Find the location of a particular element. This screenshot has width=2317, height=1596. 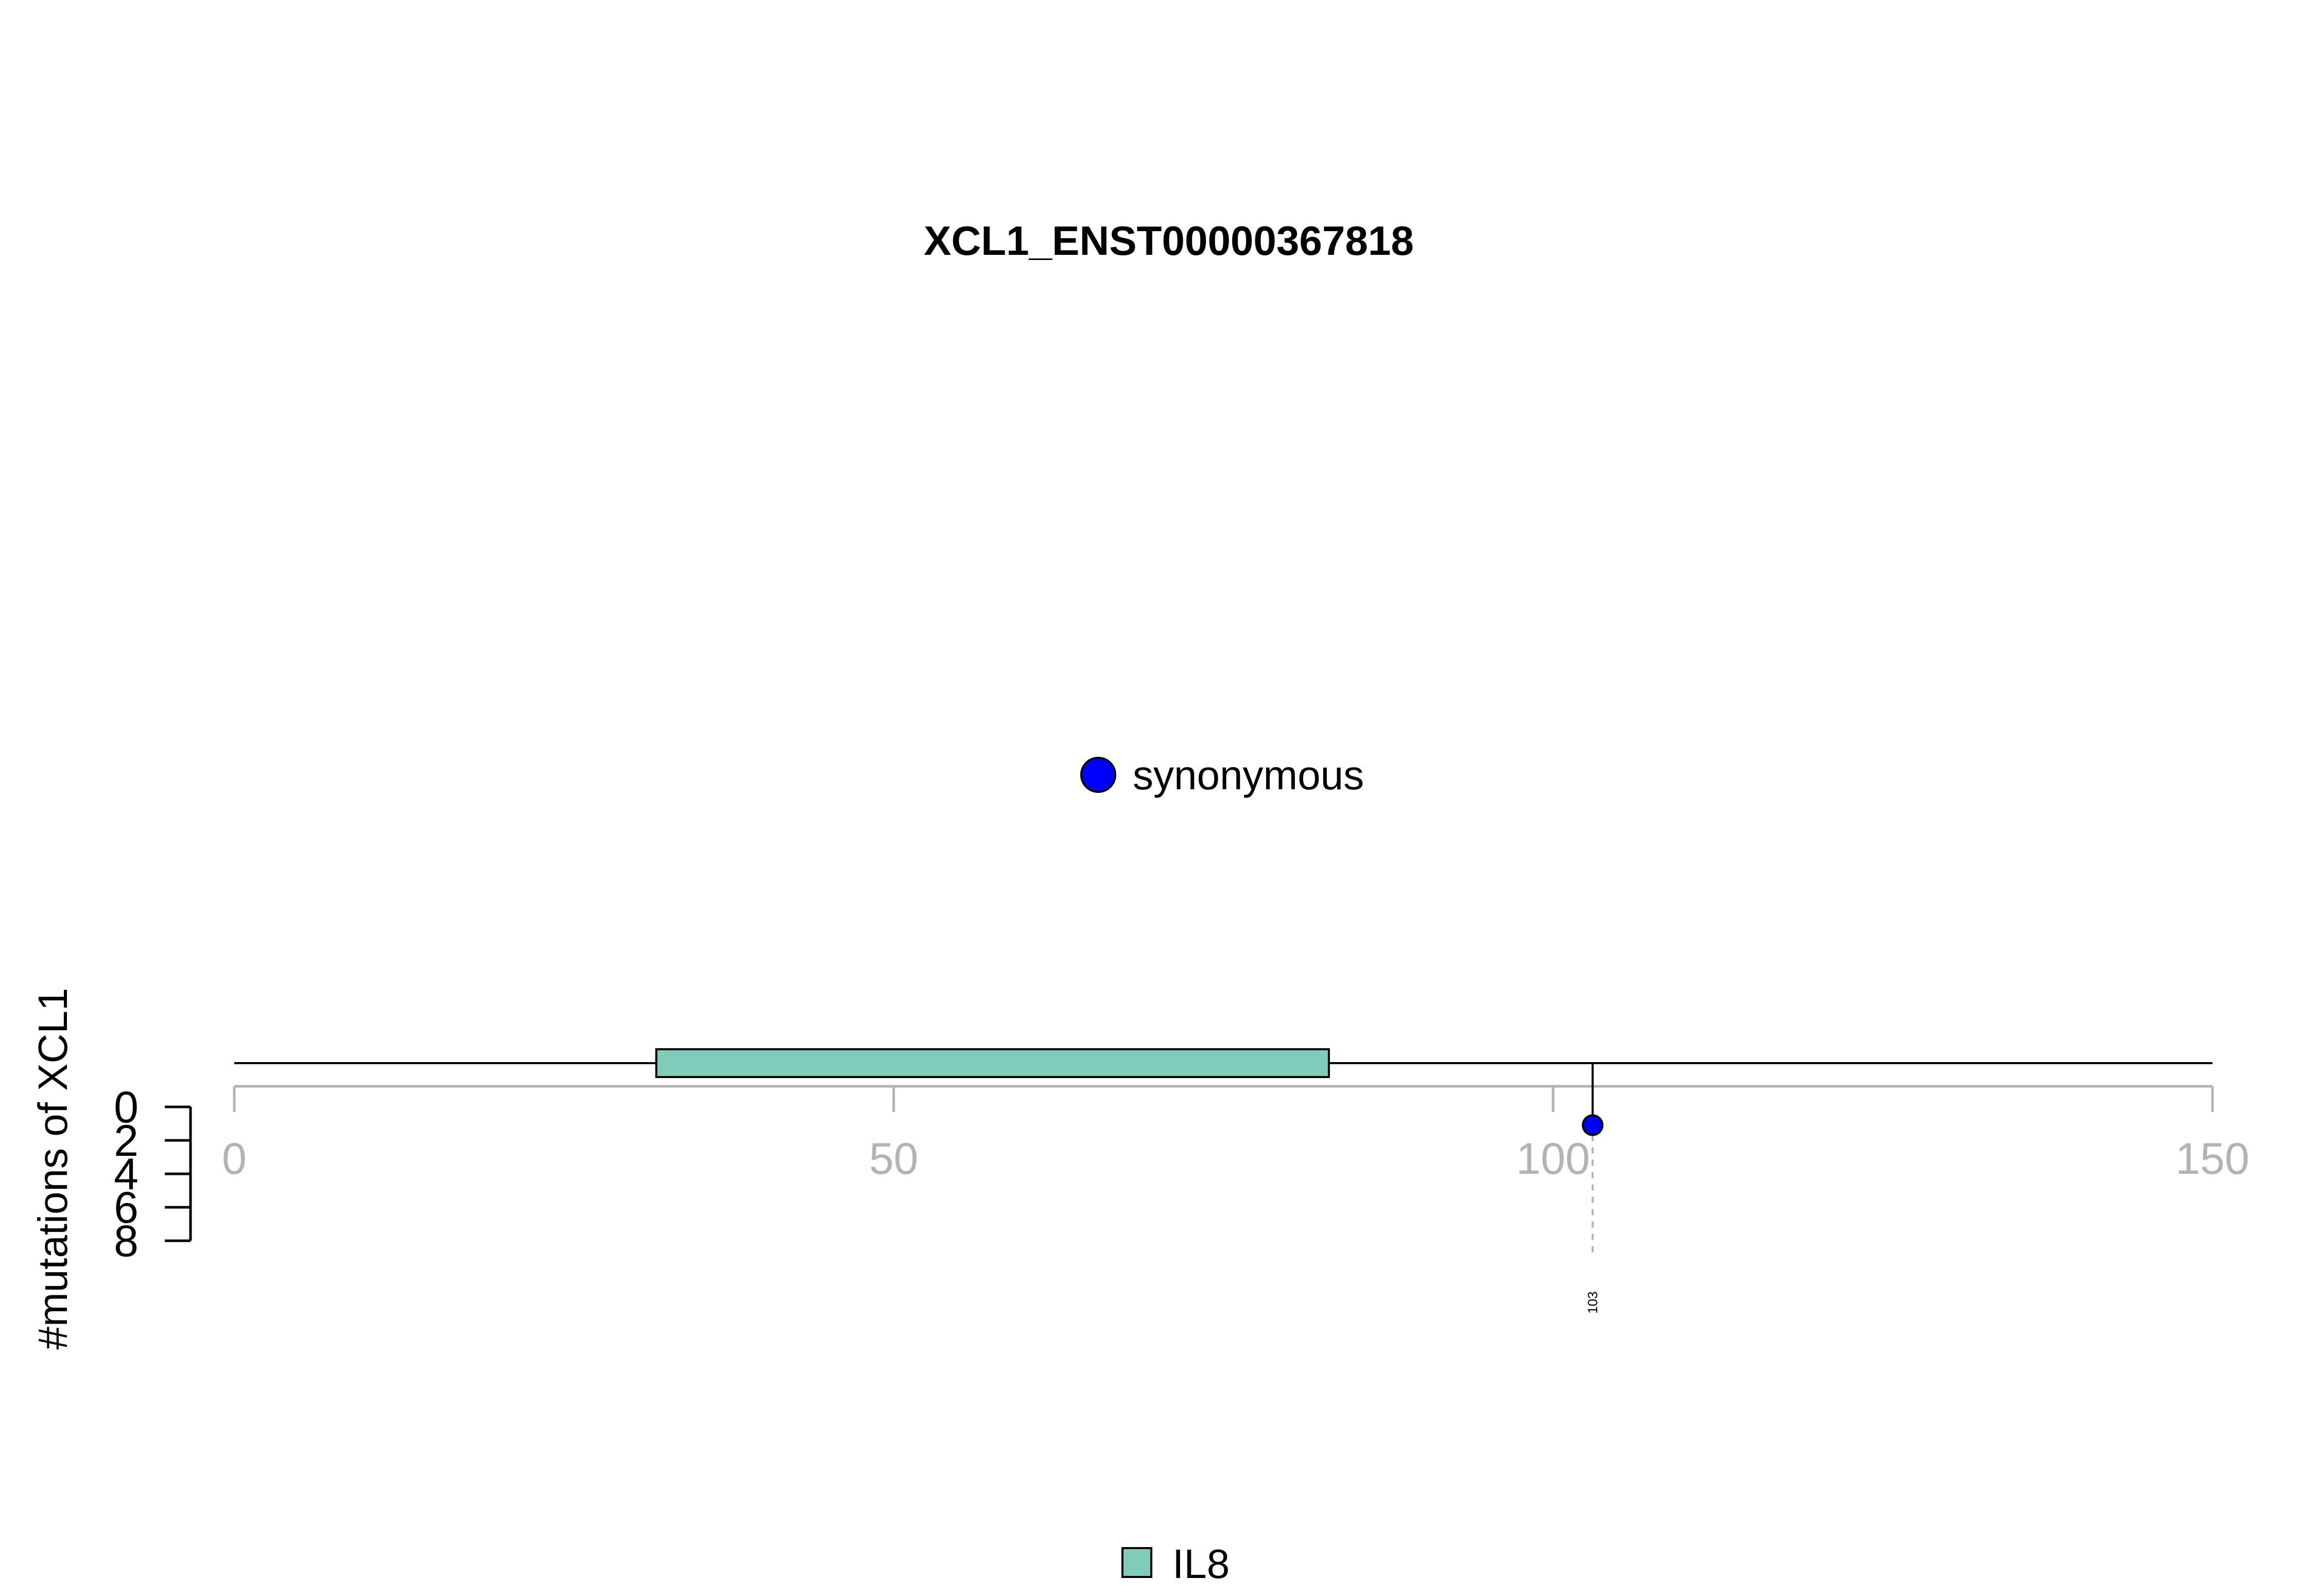

legend-domain-swatch is located at coordinates (1136, 1563).